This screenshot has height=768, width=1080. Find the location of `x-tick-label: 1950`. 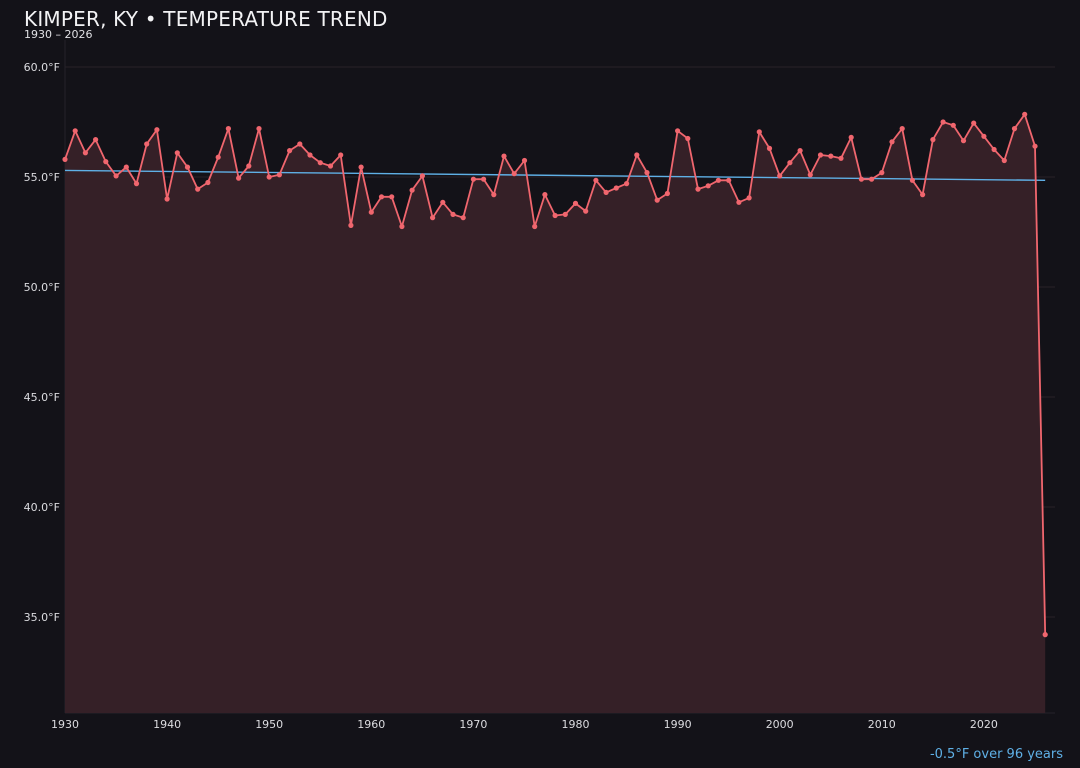

x-tick-label: 1950 is located at coordinates (269, 724).